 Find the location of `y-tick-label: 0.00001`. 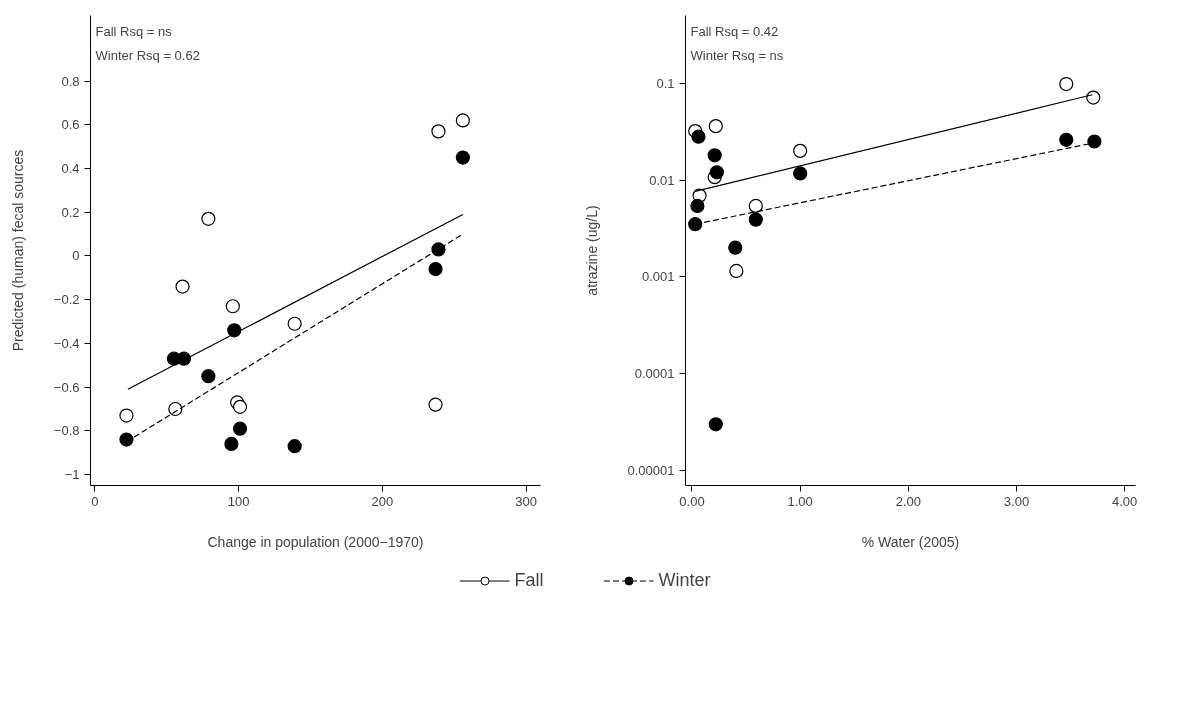

y-tick-label: 0.00001 is located at coordinates (651, 470).